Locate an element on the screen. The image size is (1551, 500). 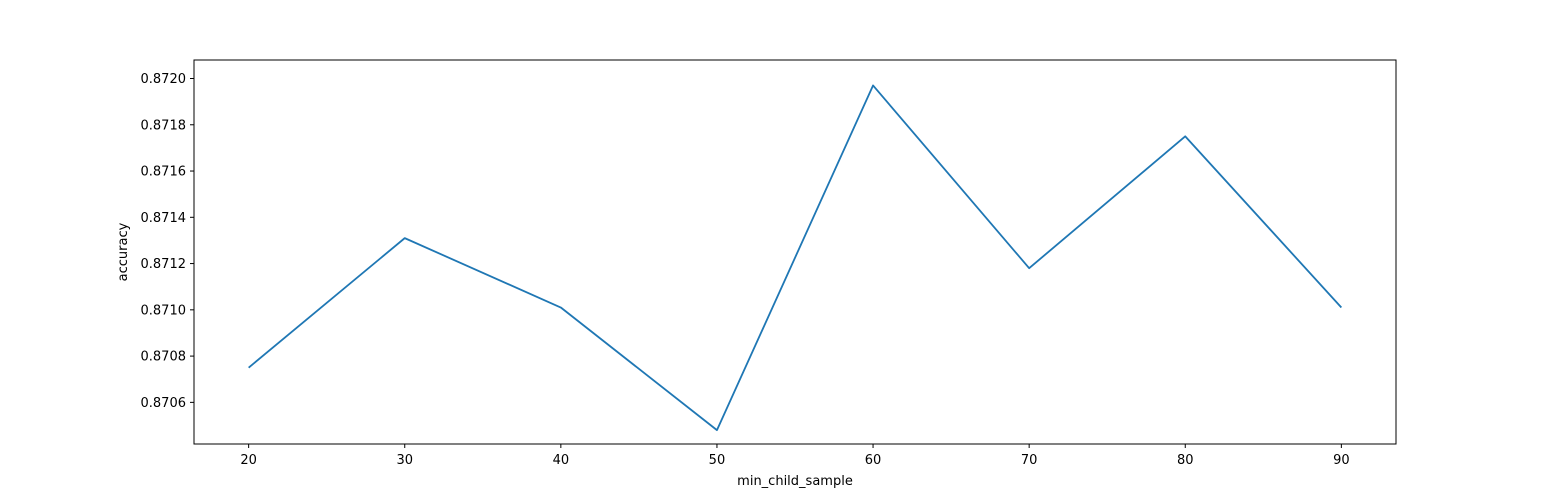
x-tick-label: 70 is located at coordinates (1029, 460).